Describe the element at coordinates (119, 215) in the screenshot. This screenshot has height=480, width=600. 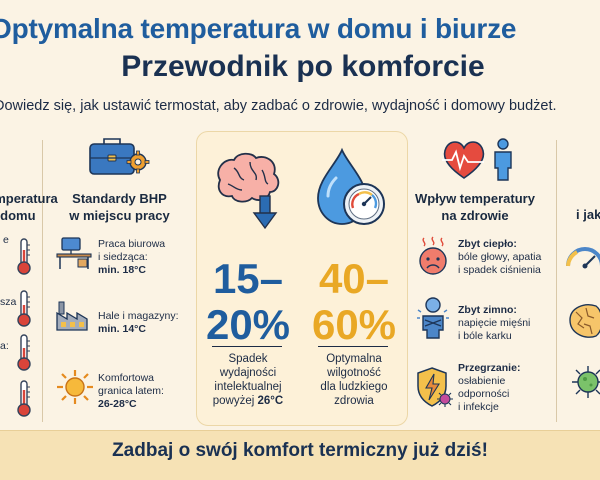
I see `title-line: w miejscu pracy` at that location.